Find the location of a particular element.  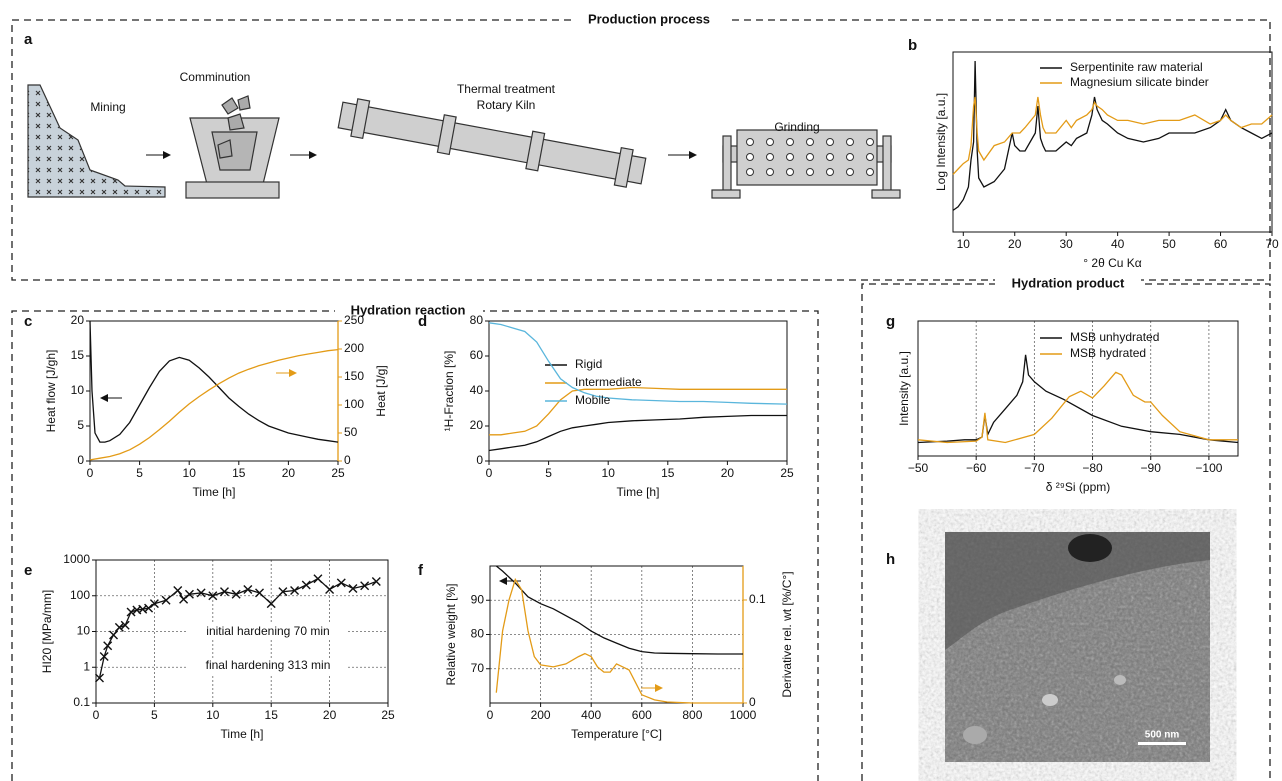

y2-tick-label: 0 is located at coordinates (347, 460).